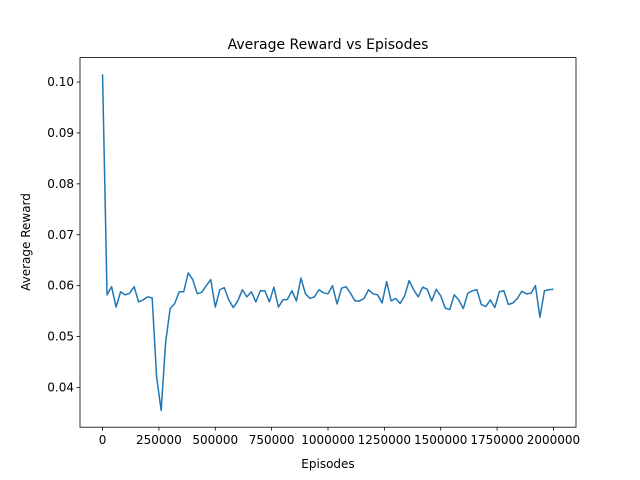 Image resolution: width=640 pixels, height=480 pixels. I want to click on x-tick-label: 1750000, so click(496, 440).